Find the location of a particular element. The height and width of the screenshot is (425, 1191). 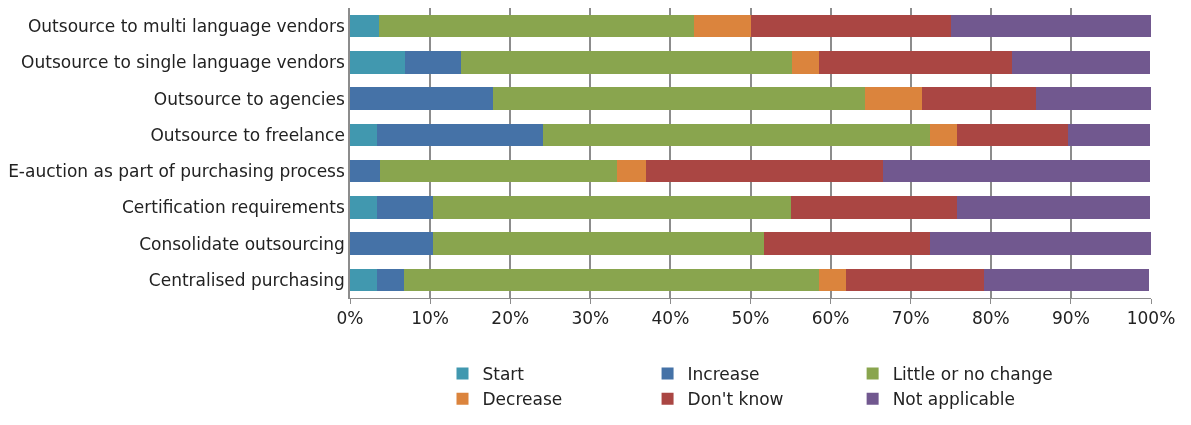

legend-label: Decrease is located at coordinates (522, 399).